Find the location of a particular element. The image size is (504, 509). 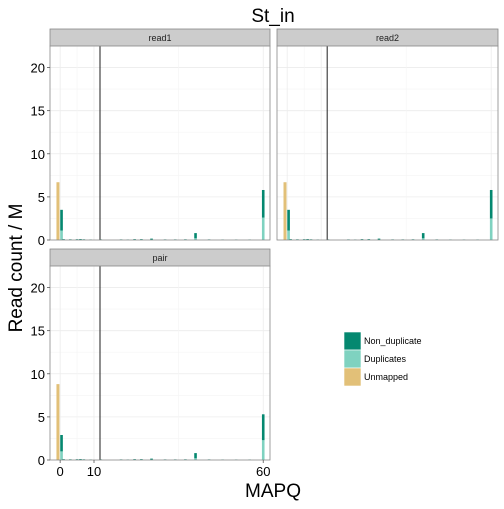

chart-title: St_in is located at coordinates (272, 16).